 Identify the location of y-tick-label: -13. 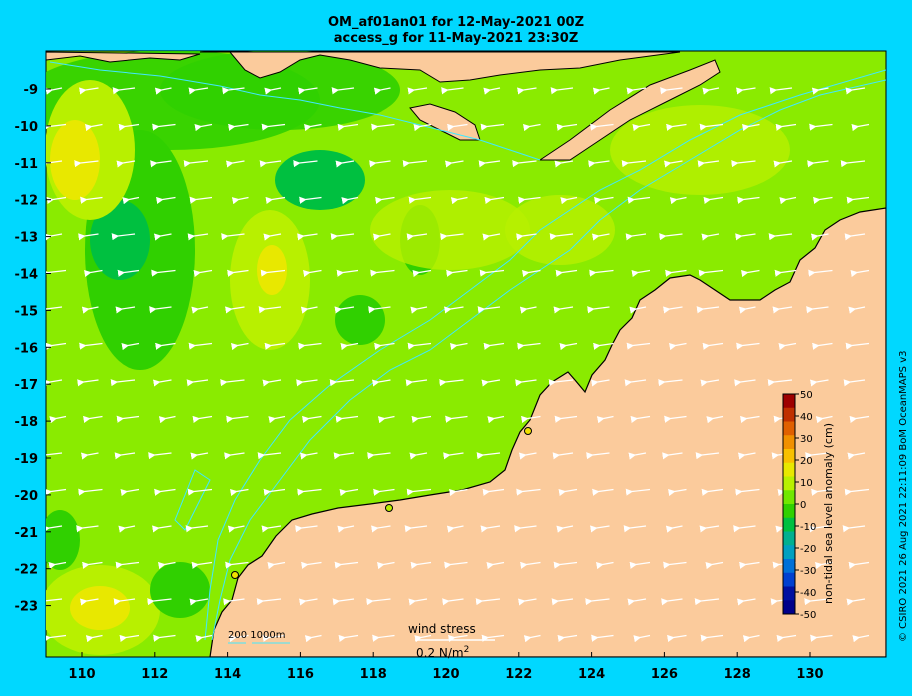
(27, 238).